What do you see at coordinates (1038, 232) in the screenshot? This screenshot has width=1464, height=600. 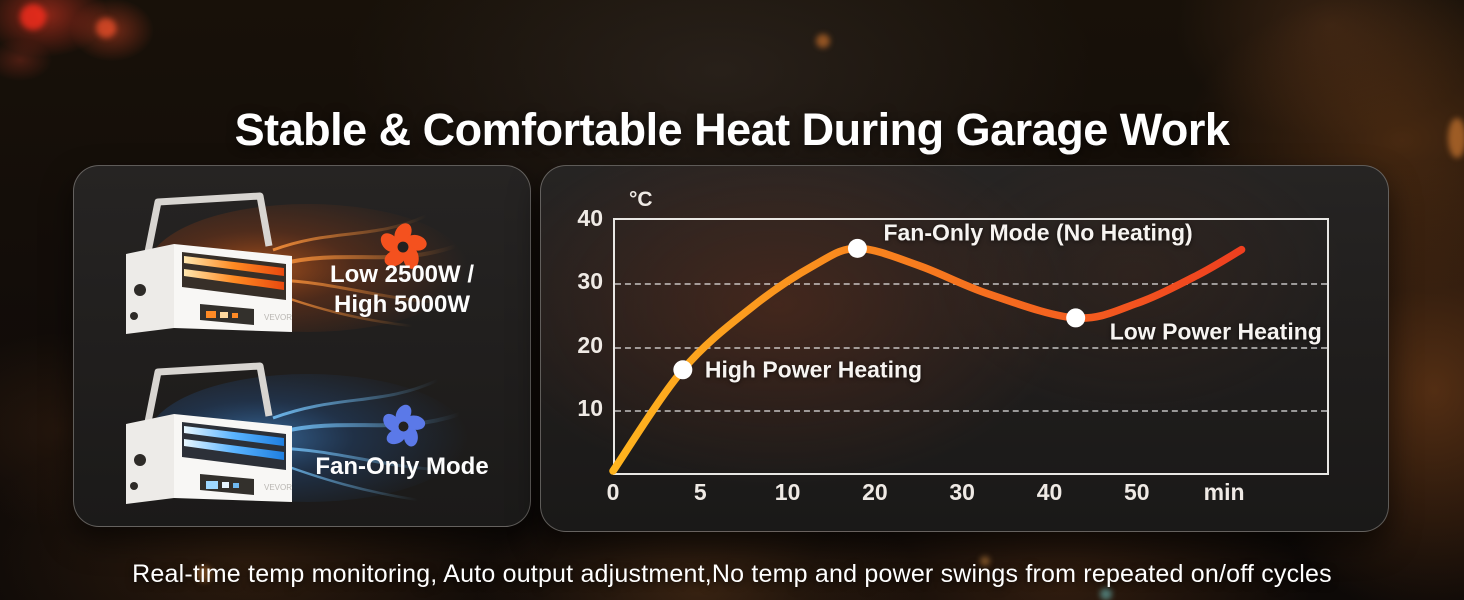 I see `annotation-label: Fan-Only Mode (No Heating)` at bounding box center [1038, 232].